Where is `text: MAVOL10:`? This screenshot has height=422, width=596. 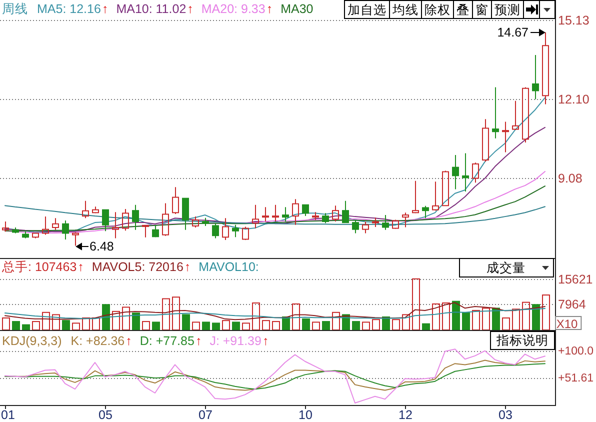 text: MAVOL10: is located at coordinates (228, 267).